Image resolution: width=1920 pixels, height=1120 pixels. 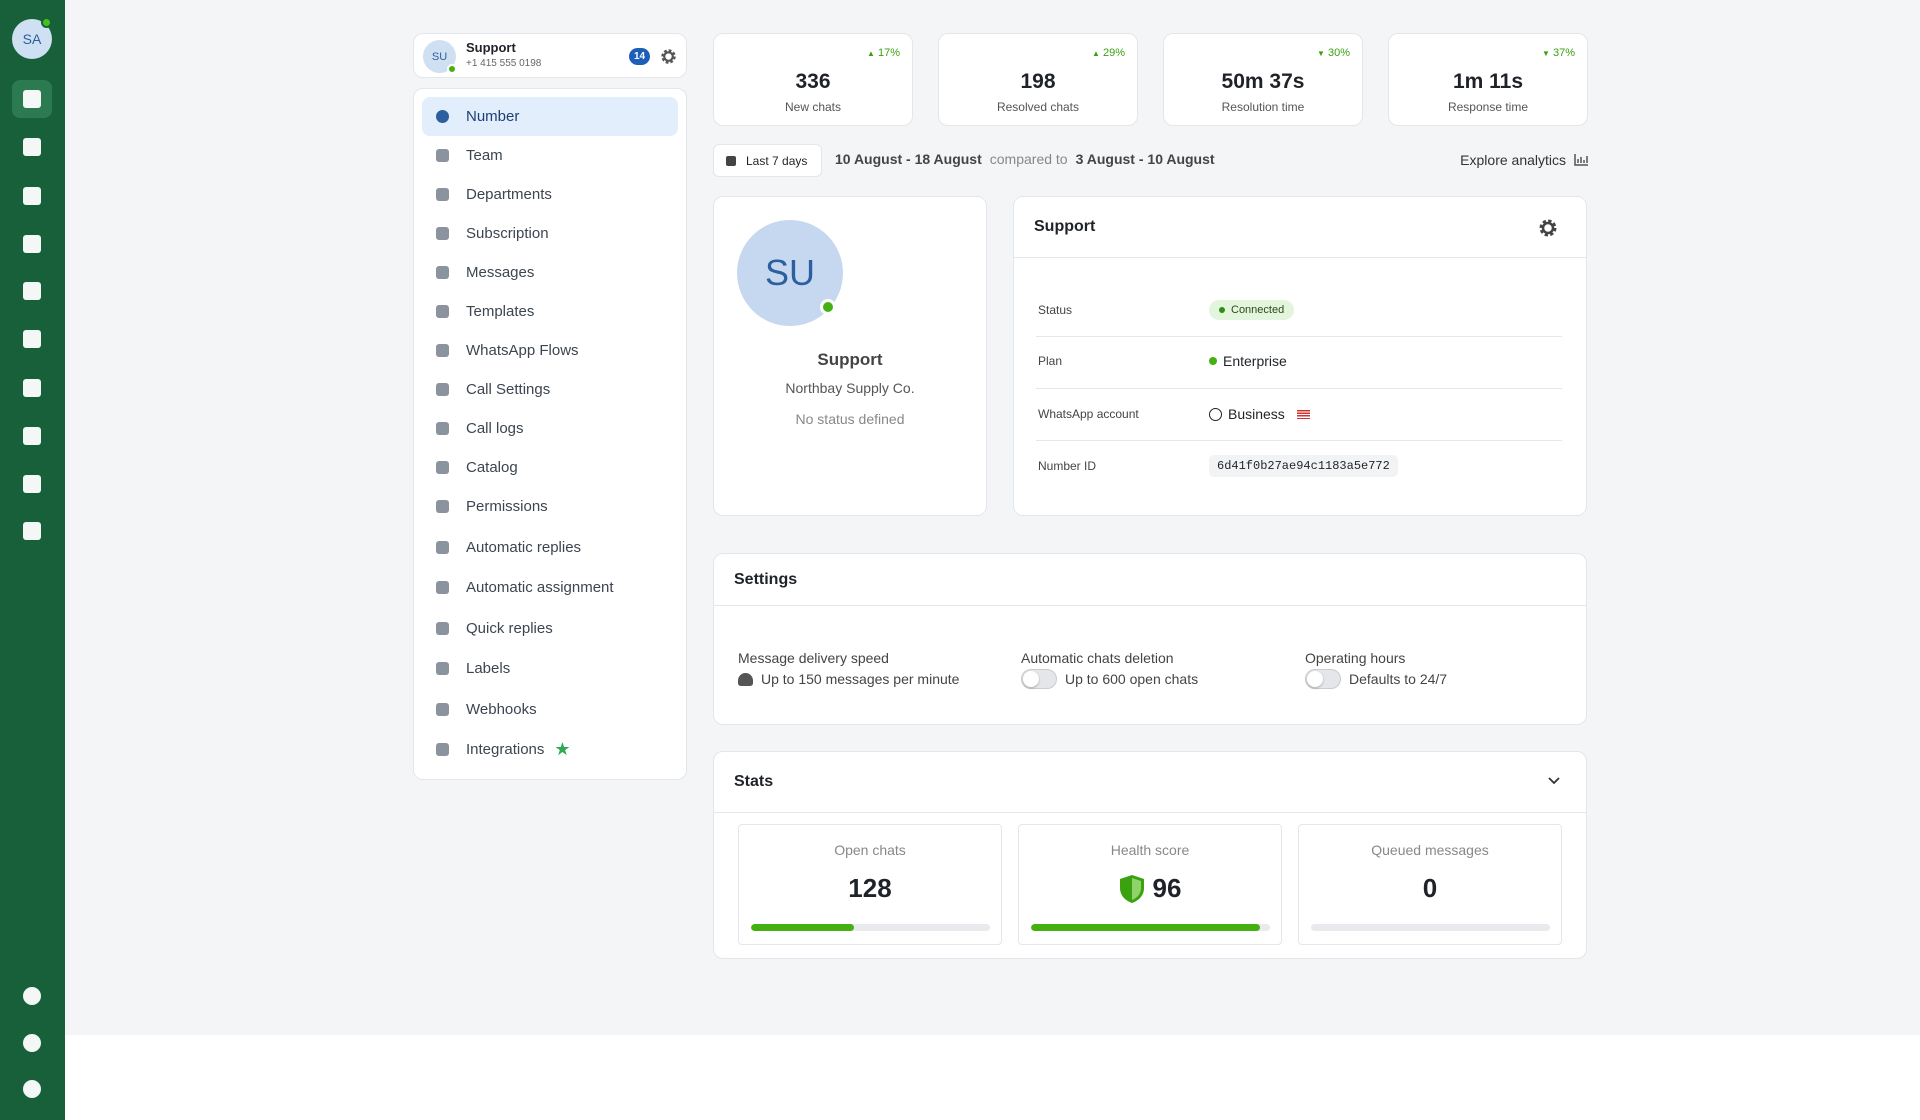 What do you see at coordinates (1430, 850) in the screenshot?
I see `stat-label: Queued messages` at bounding box center [1430, 850].